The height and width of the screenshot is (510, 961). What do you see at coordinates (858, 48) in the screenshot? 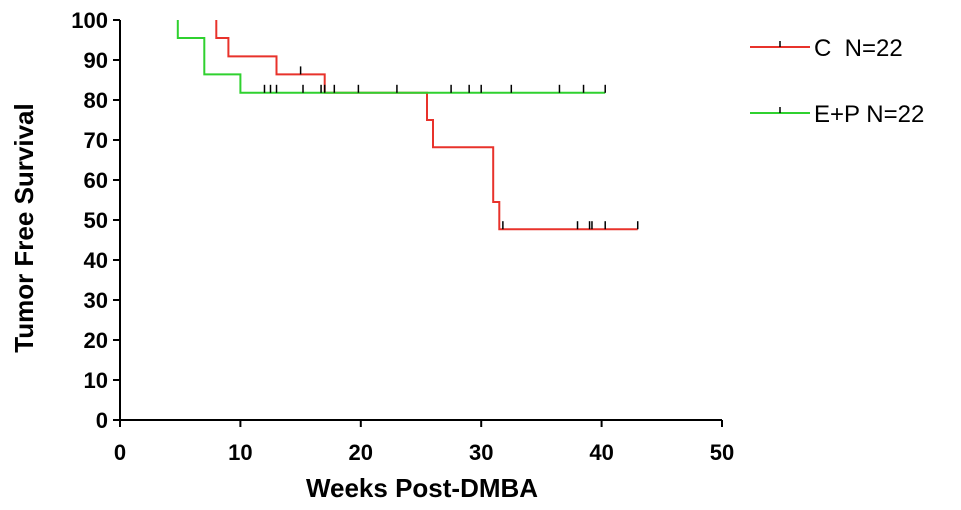
I see `legend-label-c: C N=22` at bounding box center [858, 48].